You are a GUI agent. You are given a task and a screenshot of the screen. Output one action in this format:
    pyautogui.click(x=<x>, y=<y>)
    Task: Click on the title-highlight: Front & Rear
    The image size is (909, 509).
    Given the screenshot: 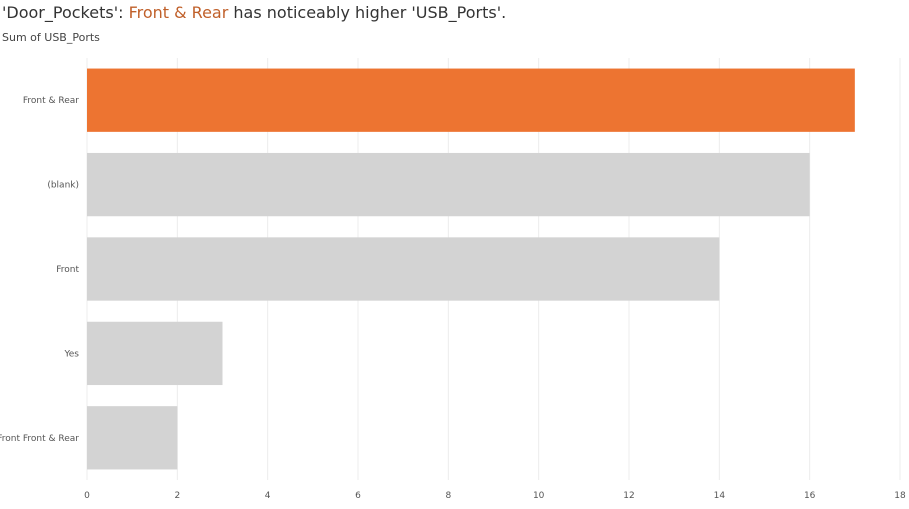 What is the action you would take?
    pyautogui.click(x=178, y=12)
    